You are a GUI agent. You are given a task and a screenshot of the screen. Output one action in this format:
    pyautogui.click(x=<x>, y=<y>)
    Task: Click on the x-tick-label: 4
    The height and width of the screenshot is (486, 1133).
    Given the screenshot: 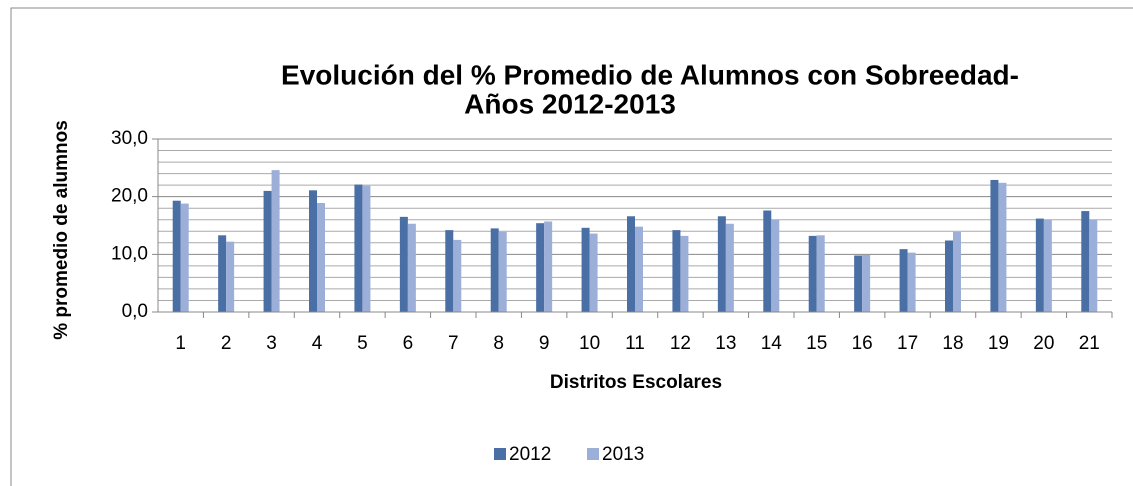 What is the action you would take?
    pyautogui.click(x=317, y=343)
    